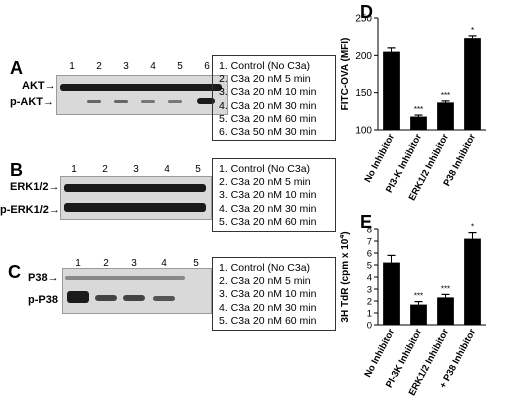  I want to click on band-label-p-erk: p-ERK1/2→, so click(30, 210).